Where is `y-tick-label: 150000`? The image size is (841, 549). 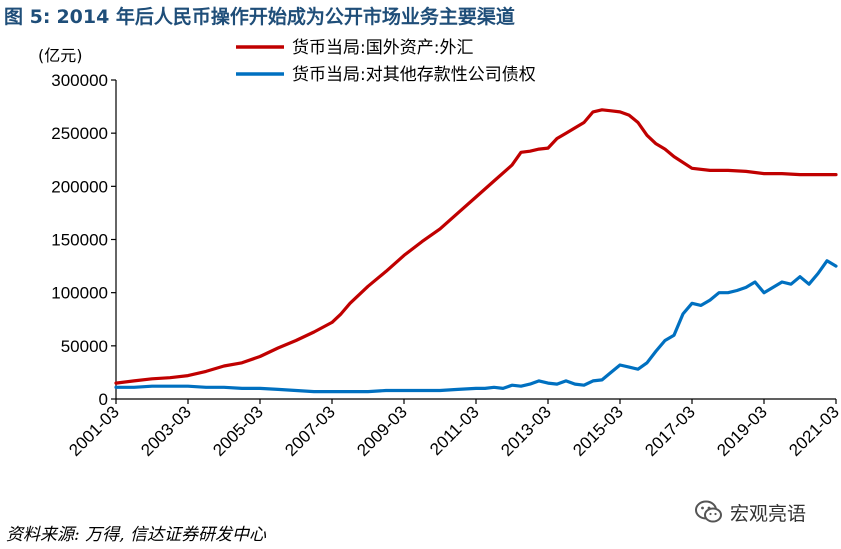
y-tick-label: 150000 is located at coordinates (79, 240).